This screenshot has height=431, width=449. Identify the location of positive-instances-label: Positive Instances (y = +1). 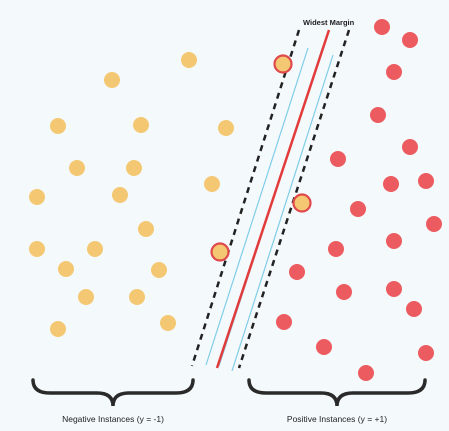
(337, 419).